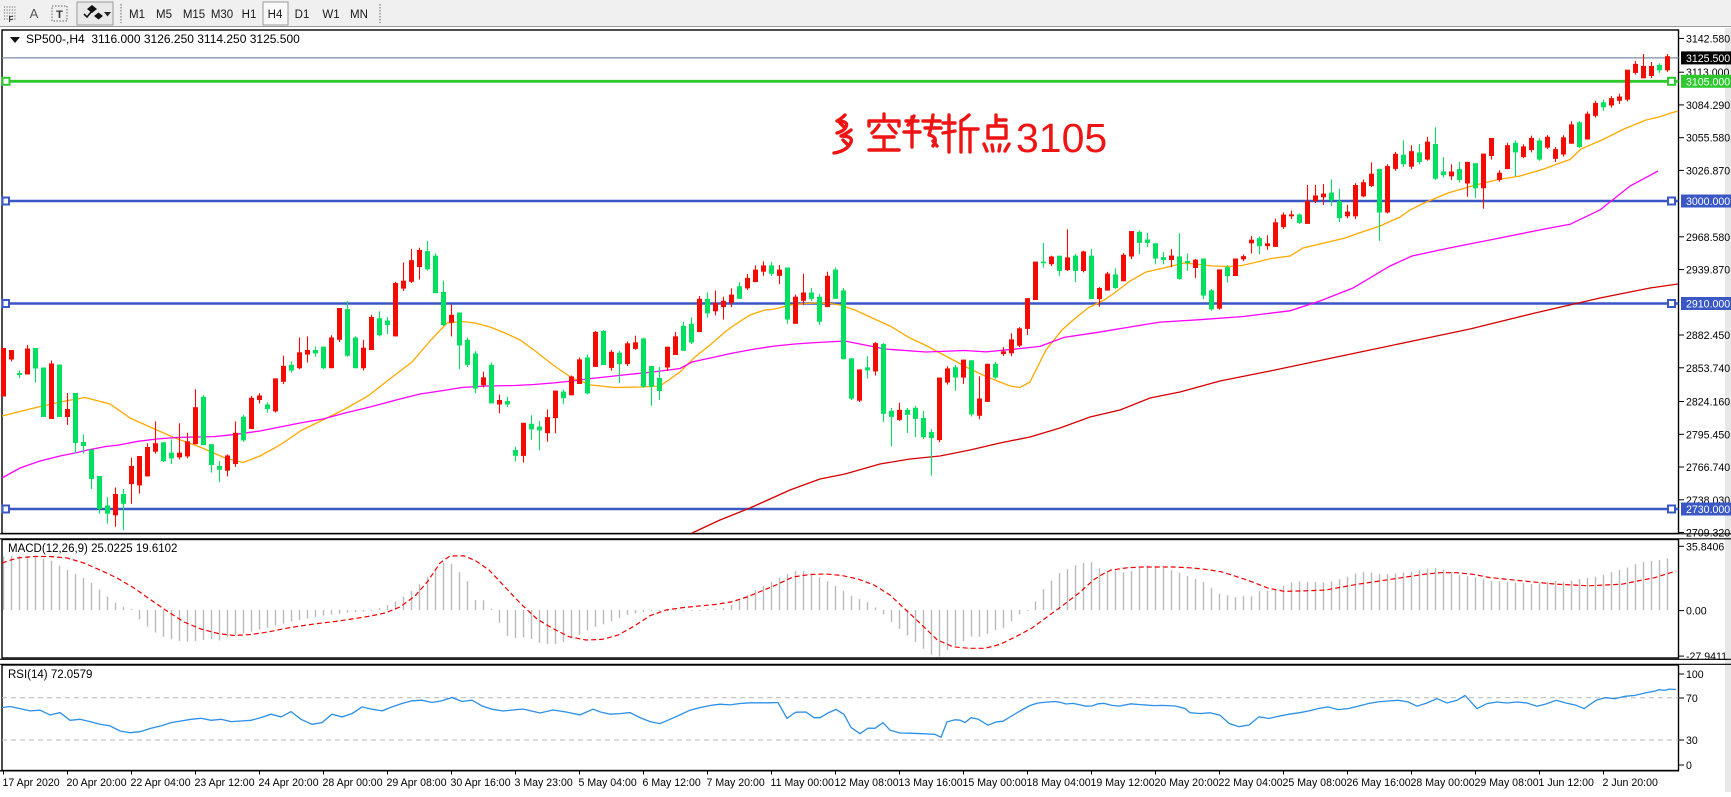 Image resolution: width=1731 pixels, height=797 pixels. Describe the element at coordinates (931, 783) in the screenshot. I see `svg-text: 13 May 16:00` at that location.